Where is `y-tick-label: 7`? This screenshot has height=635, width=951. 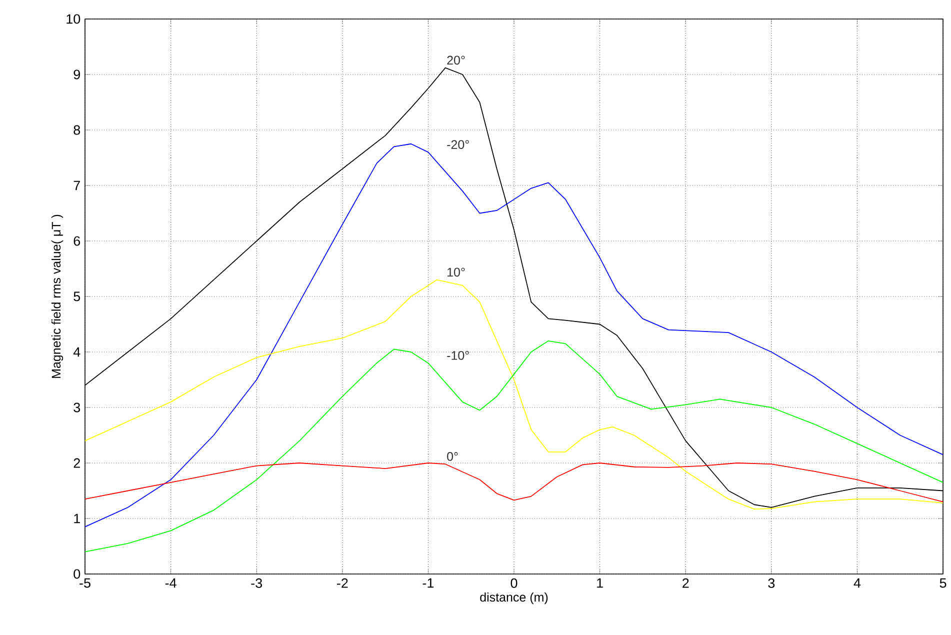 y-tick-label: 7 is located at coordinates (77, 185).